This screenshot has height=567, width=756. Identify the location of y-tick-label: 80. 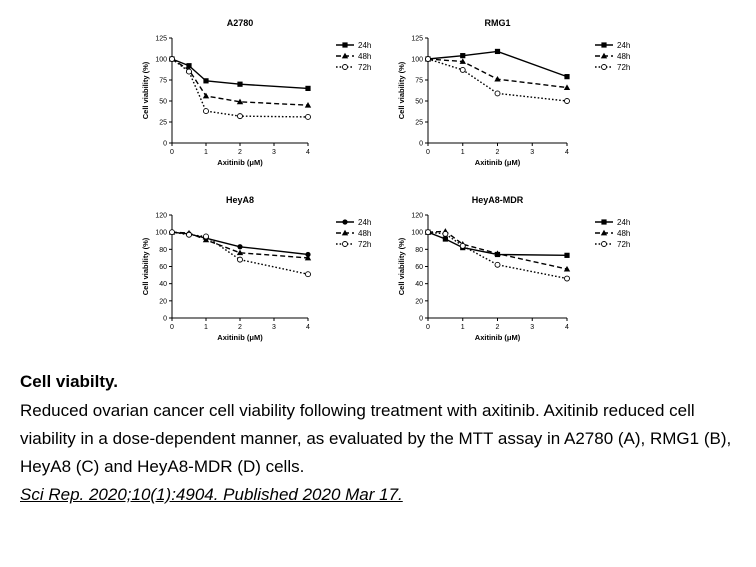
(163, 250).